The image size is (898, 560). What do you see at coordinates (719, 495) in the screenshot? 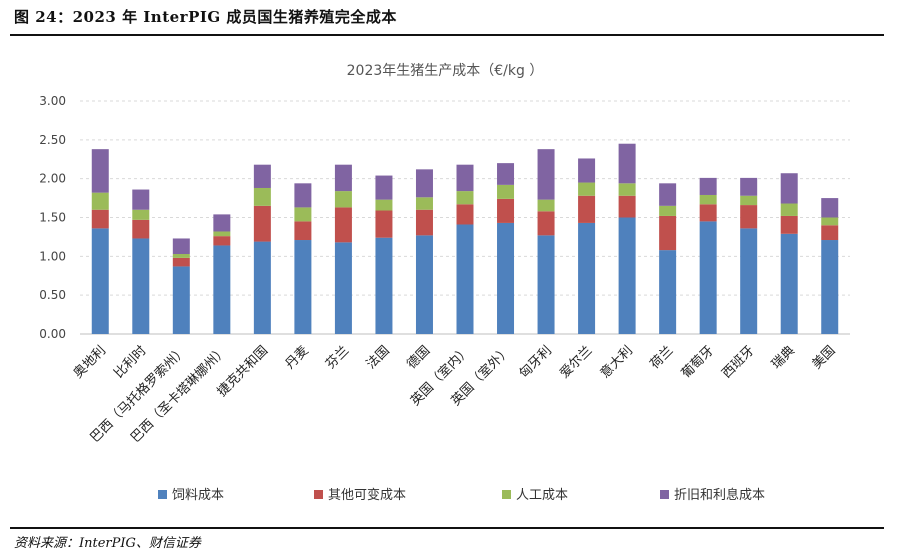
I see `legend-label: 折旧和利息成本` at bounding box center [719, 495].